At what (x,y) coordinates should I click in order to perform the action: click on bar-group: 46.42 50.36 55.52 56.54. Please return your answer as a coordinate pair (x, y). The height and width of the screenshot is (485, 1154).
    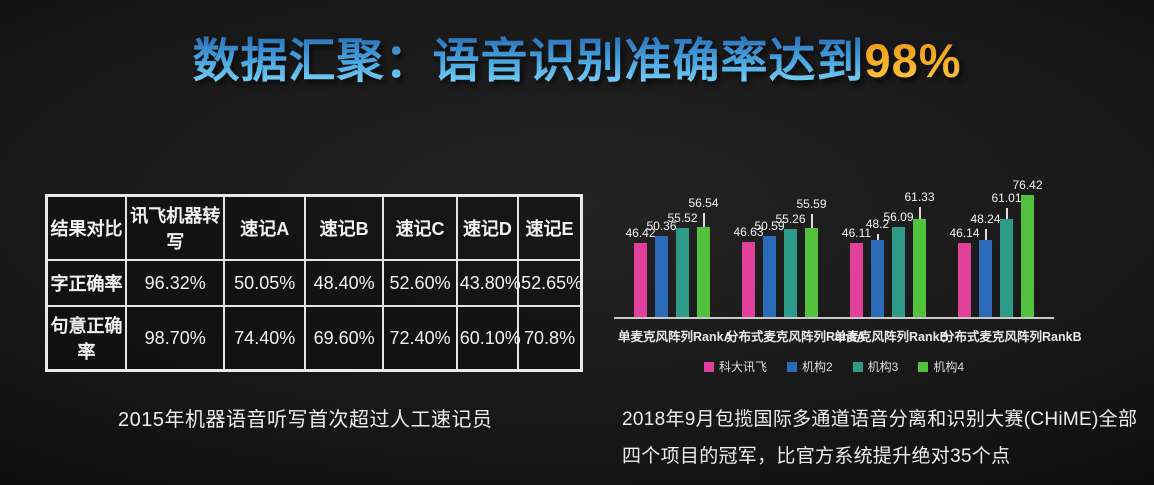
    Looking at the image, I should click on (672, 233).